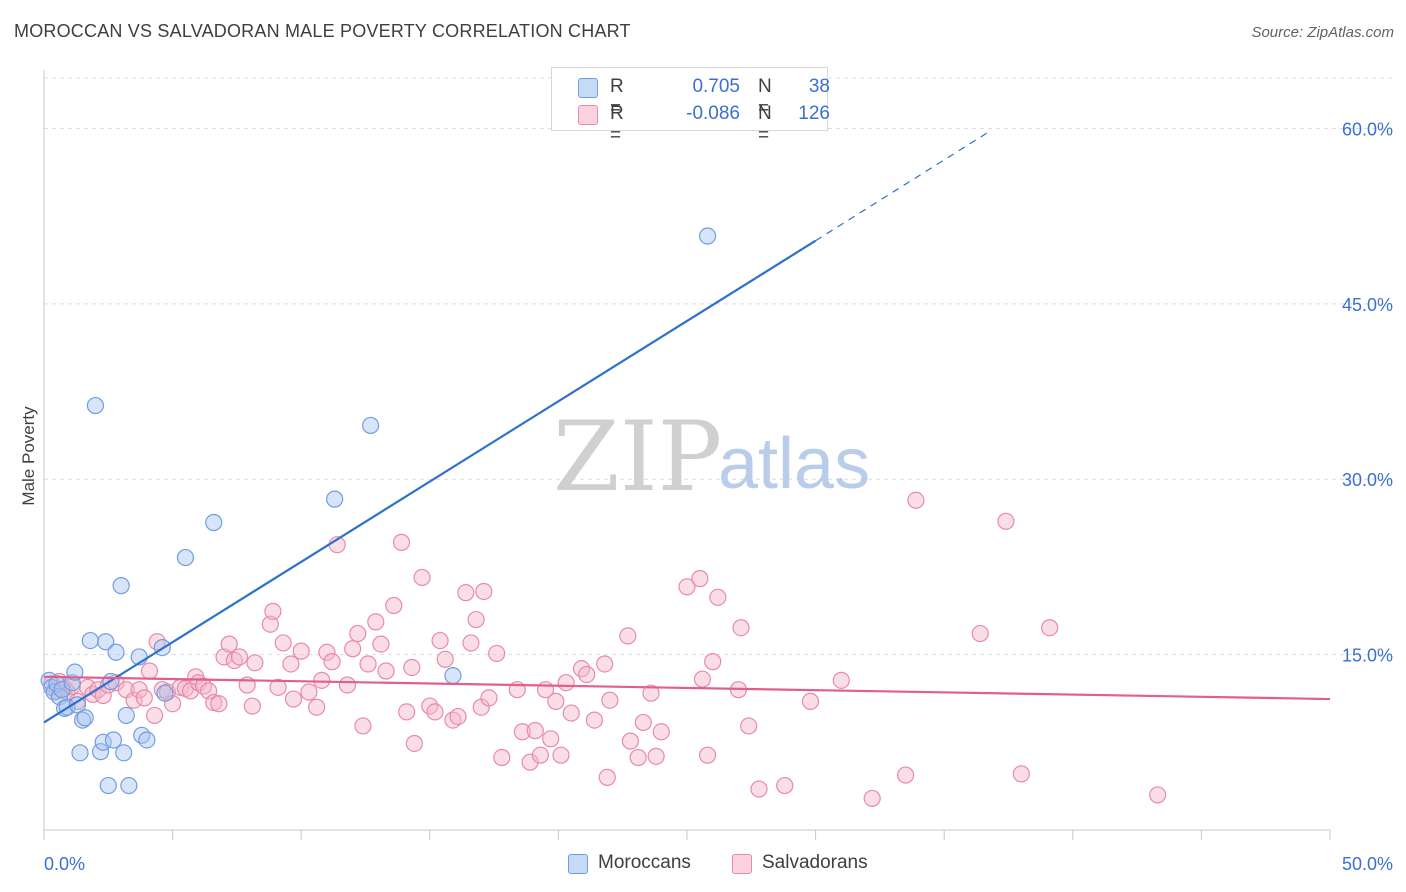  What do you see at coordinates (690, 106) in the screenshot?
I see `correlation-legend: R = 0.705 N = 38 R = -0.086 N = 126` at bounding box center [690, 106].